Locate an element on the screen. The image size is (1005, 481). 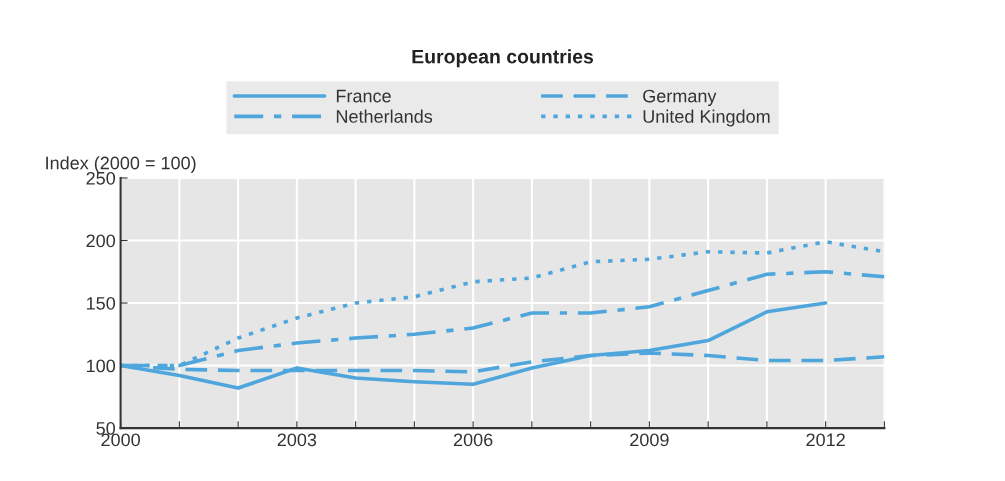
y-tick-label: 50 is located at coordinates (106, 428).